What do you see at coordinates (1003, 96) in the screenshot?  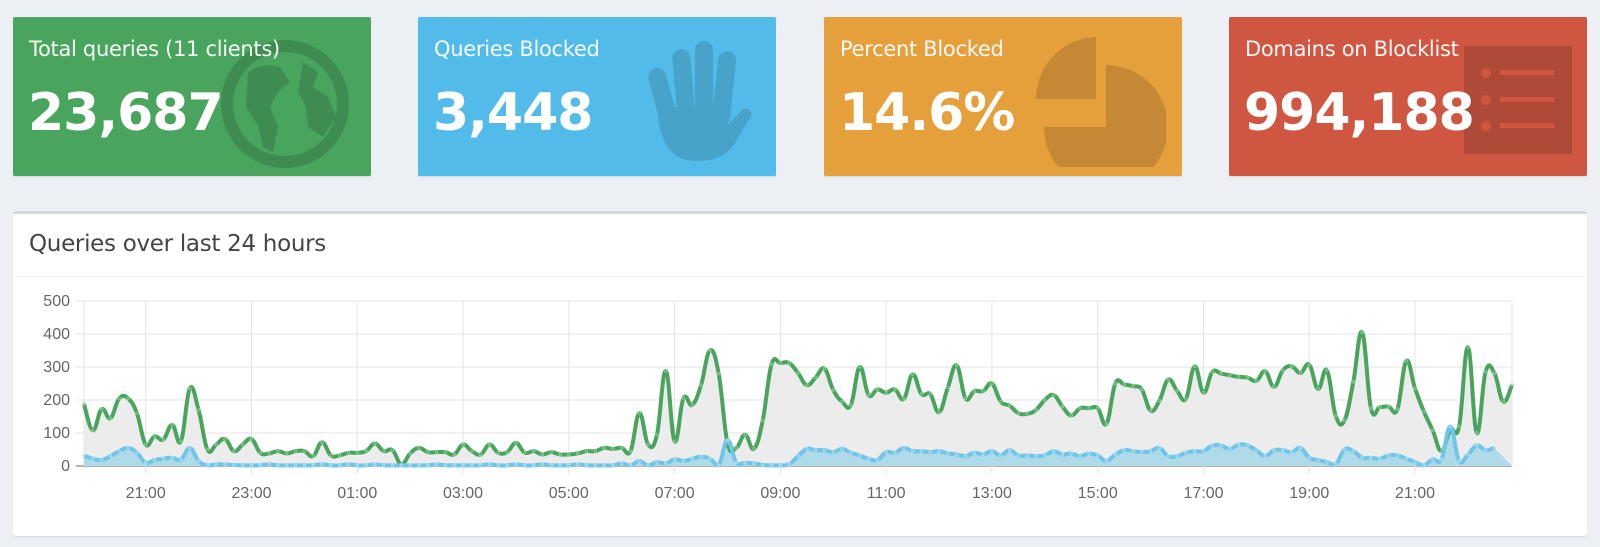 I see `stat-tile-percent-blocked: Percent Blocked 14.6%` at bounding box center [1003, 96].